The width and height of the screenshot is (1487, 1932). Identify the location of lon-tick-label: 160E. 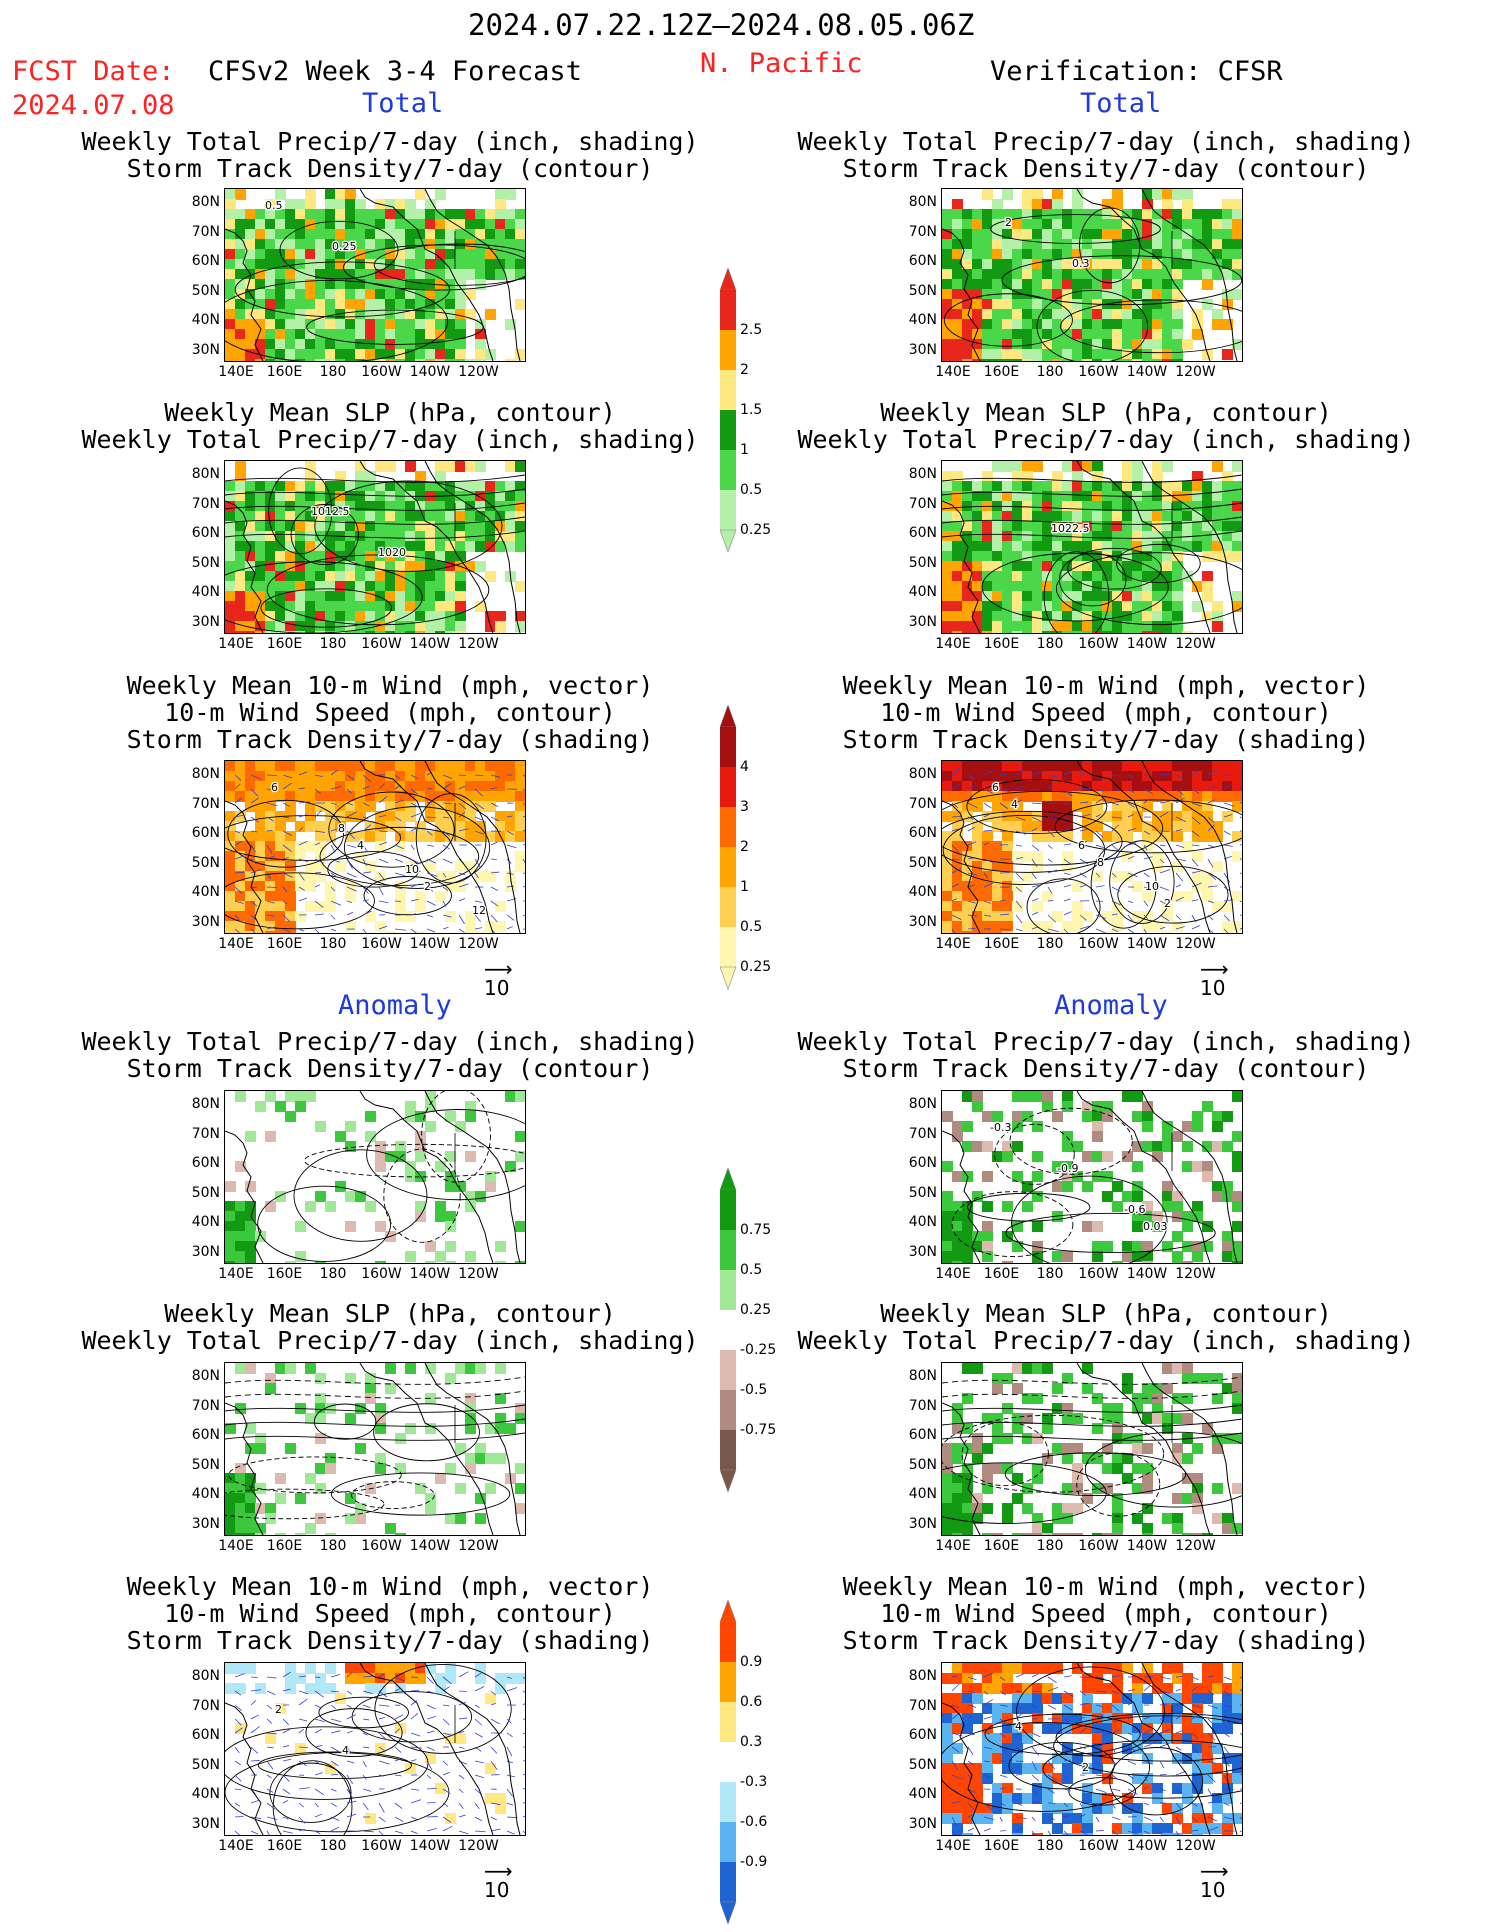
(1002, 644).